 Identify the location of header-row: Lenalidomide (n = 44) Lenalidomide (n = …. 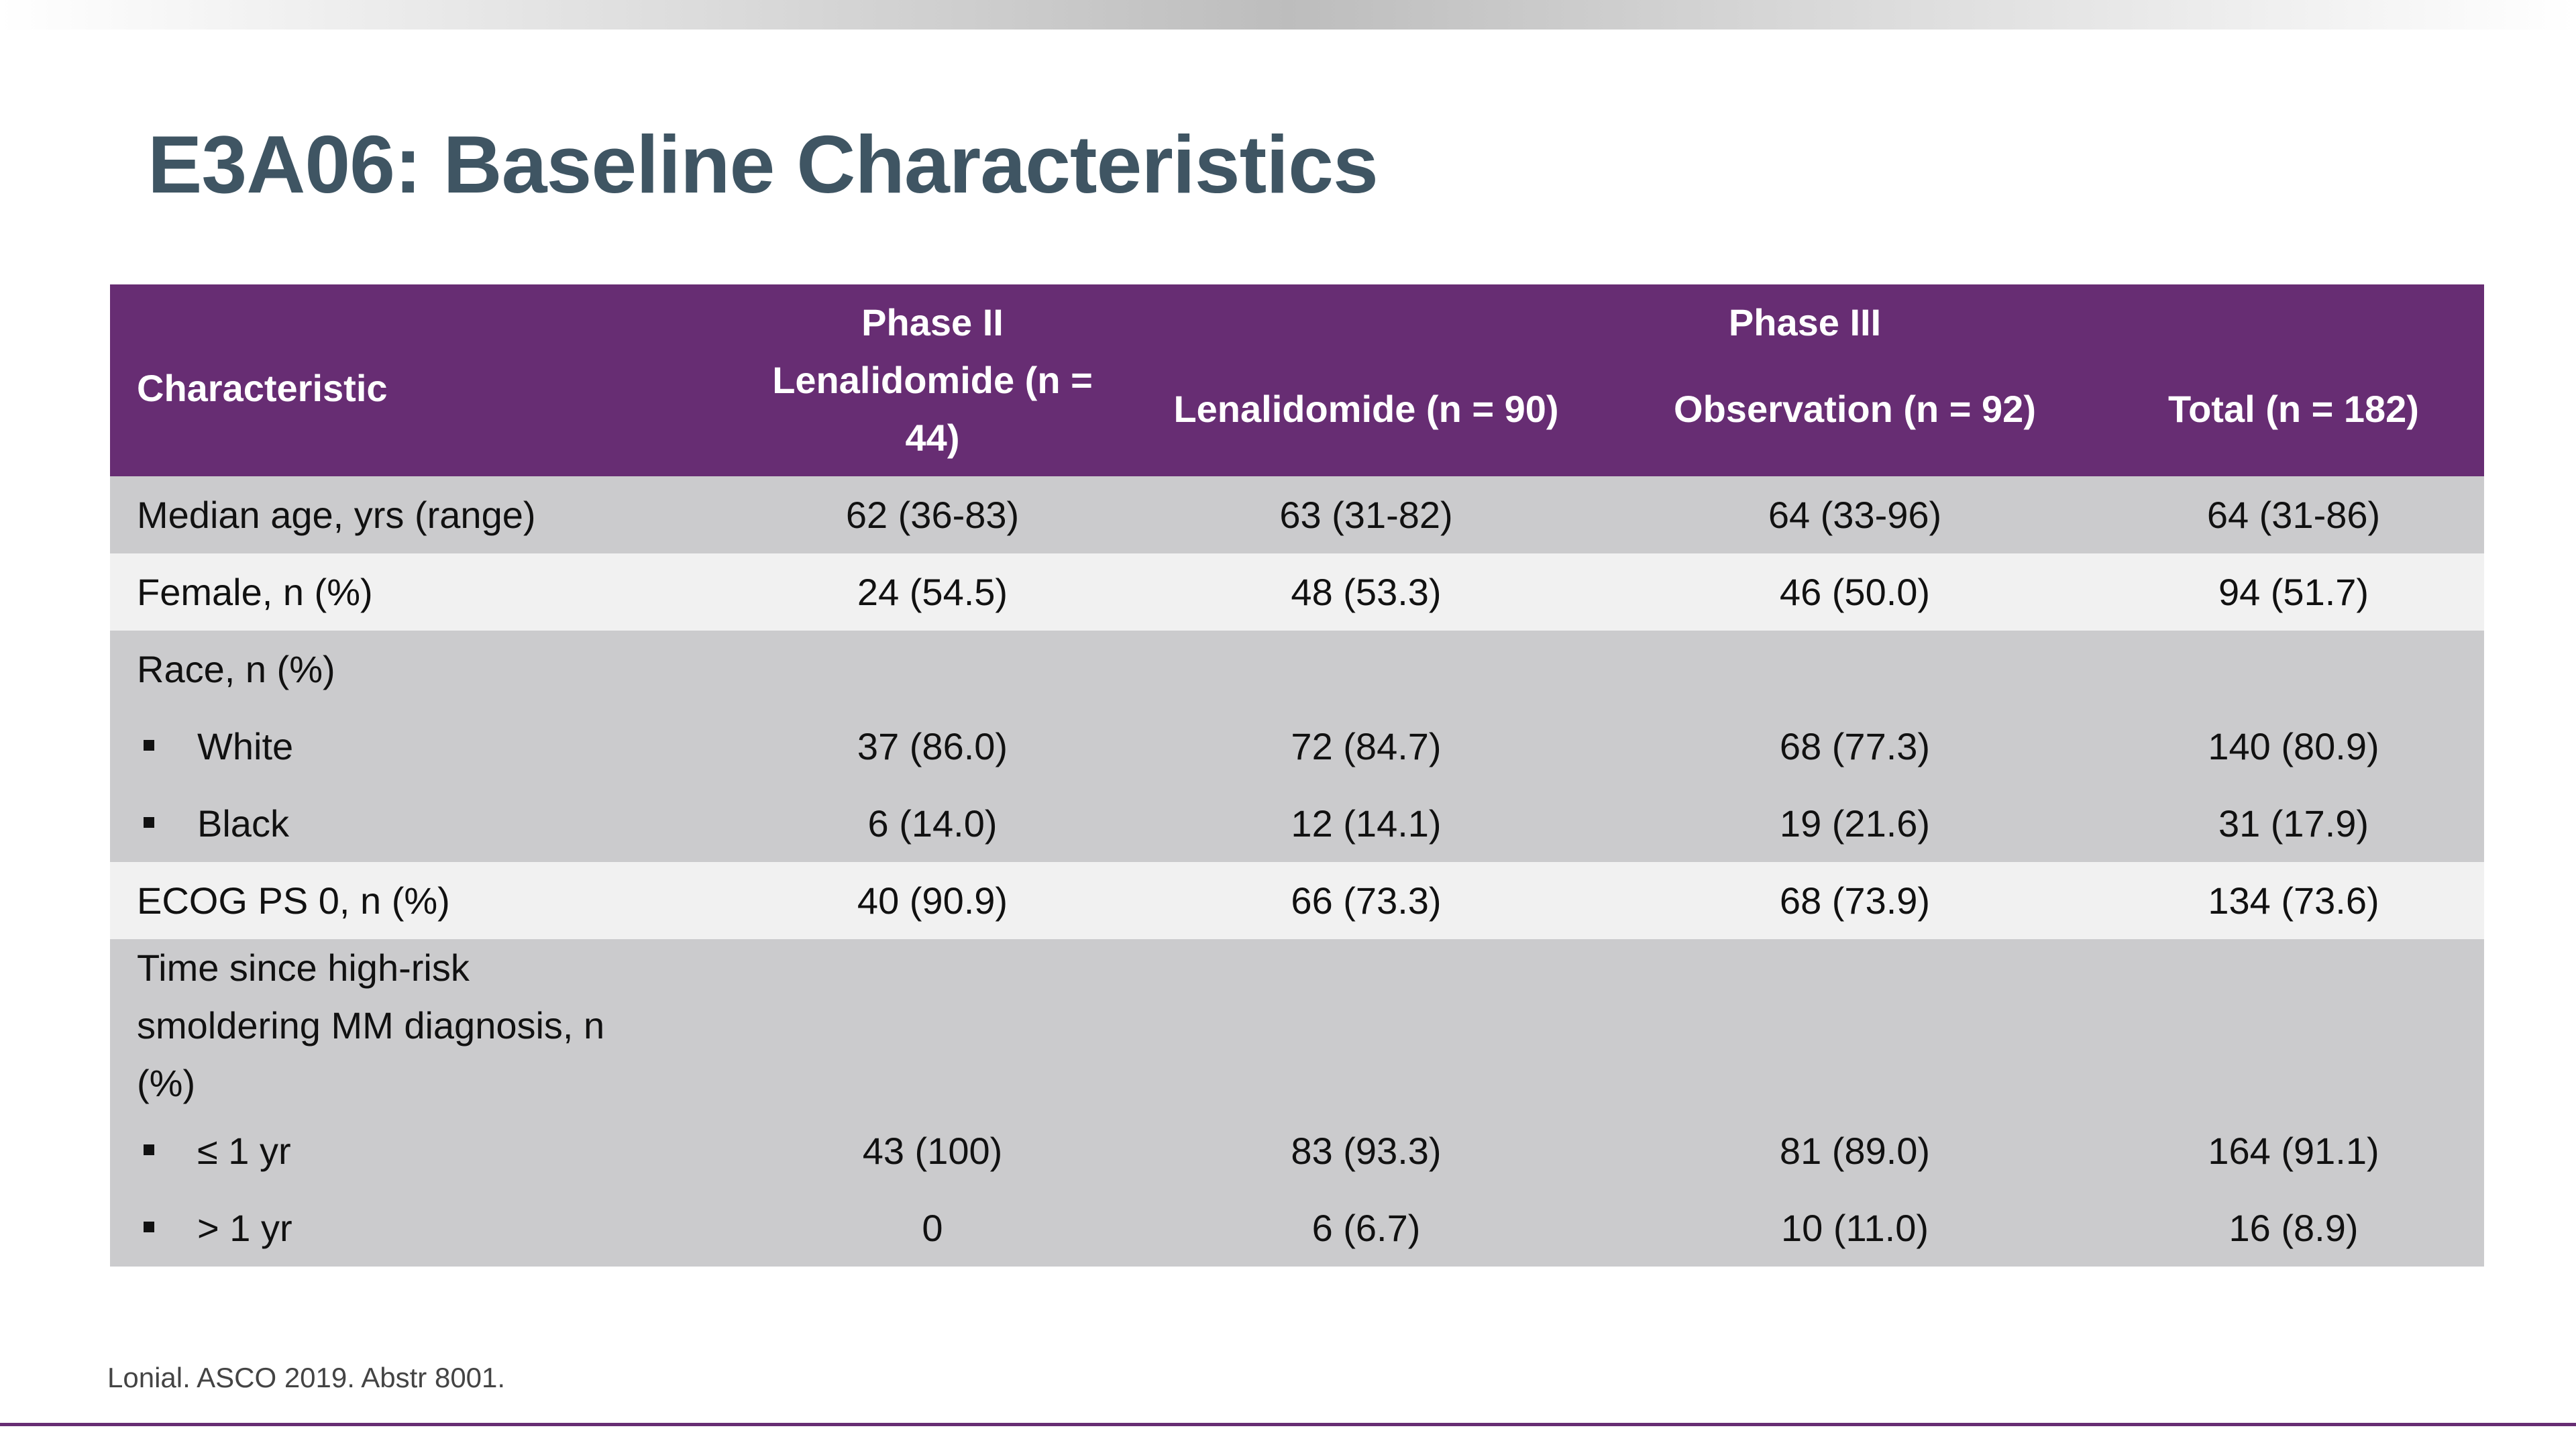
(1297, 414).